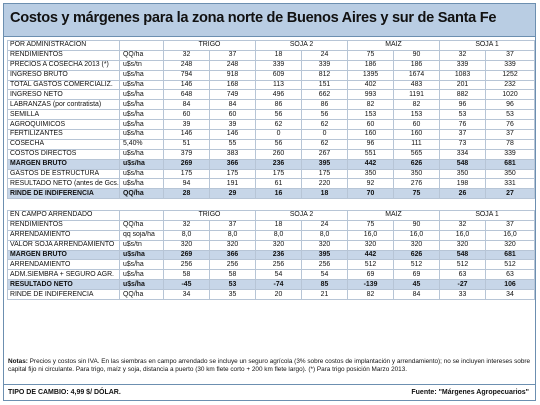  Describe the element at coordinates (371, 134) in the screenshot. I see `table-cell: 160` at that location.